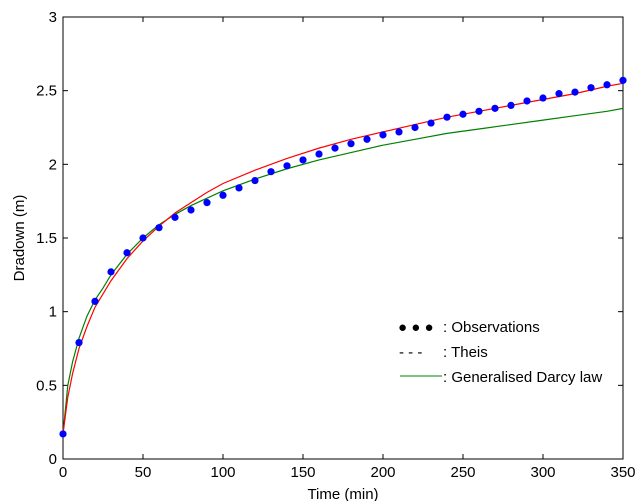  Describe the element at coordinates (143, 472) in the screenshot. I see `x-tick-label: 50` at that location.